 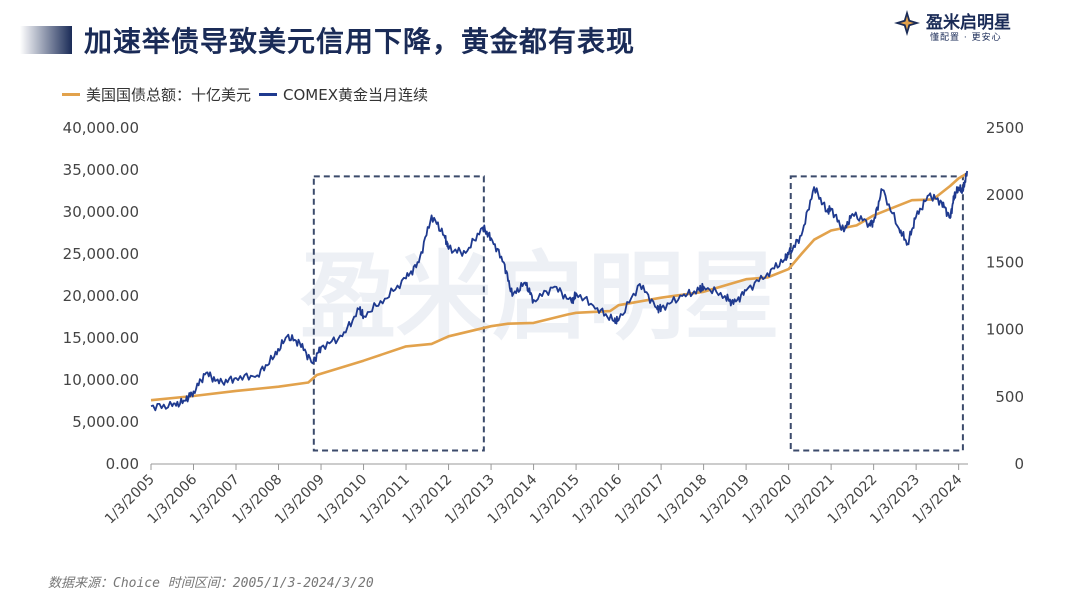 I want to click on y-left-tick-label: 0.00, so click(x=122, y=464).